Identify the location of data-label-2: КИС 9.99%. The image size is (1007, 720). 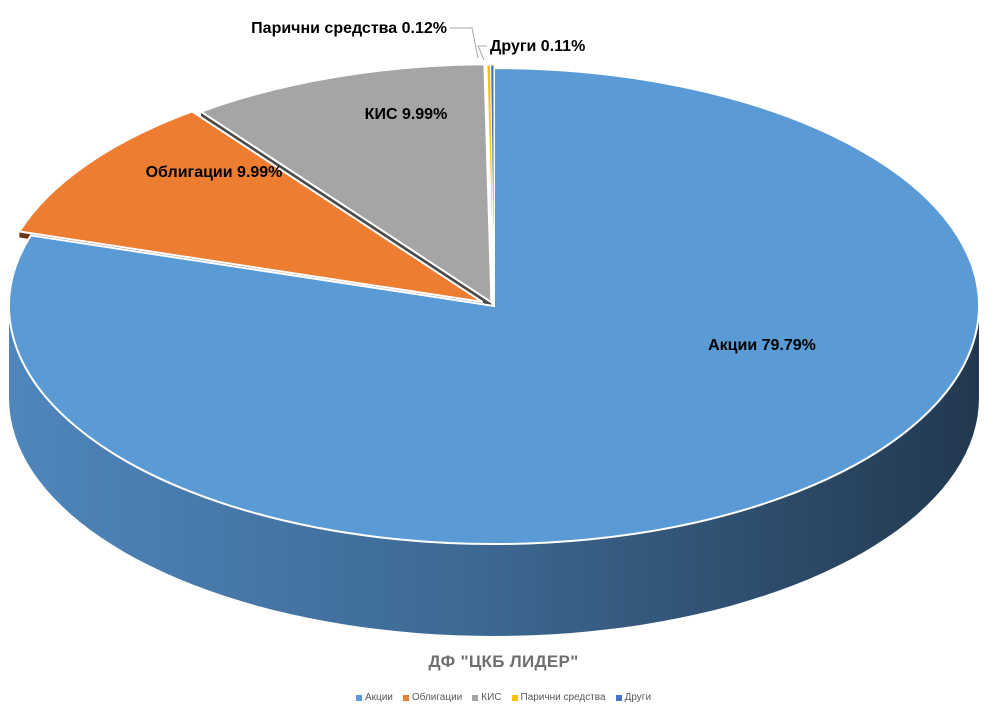
(406, 114).